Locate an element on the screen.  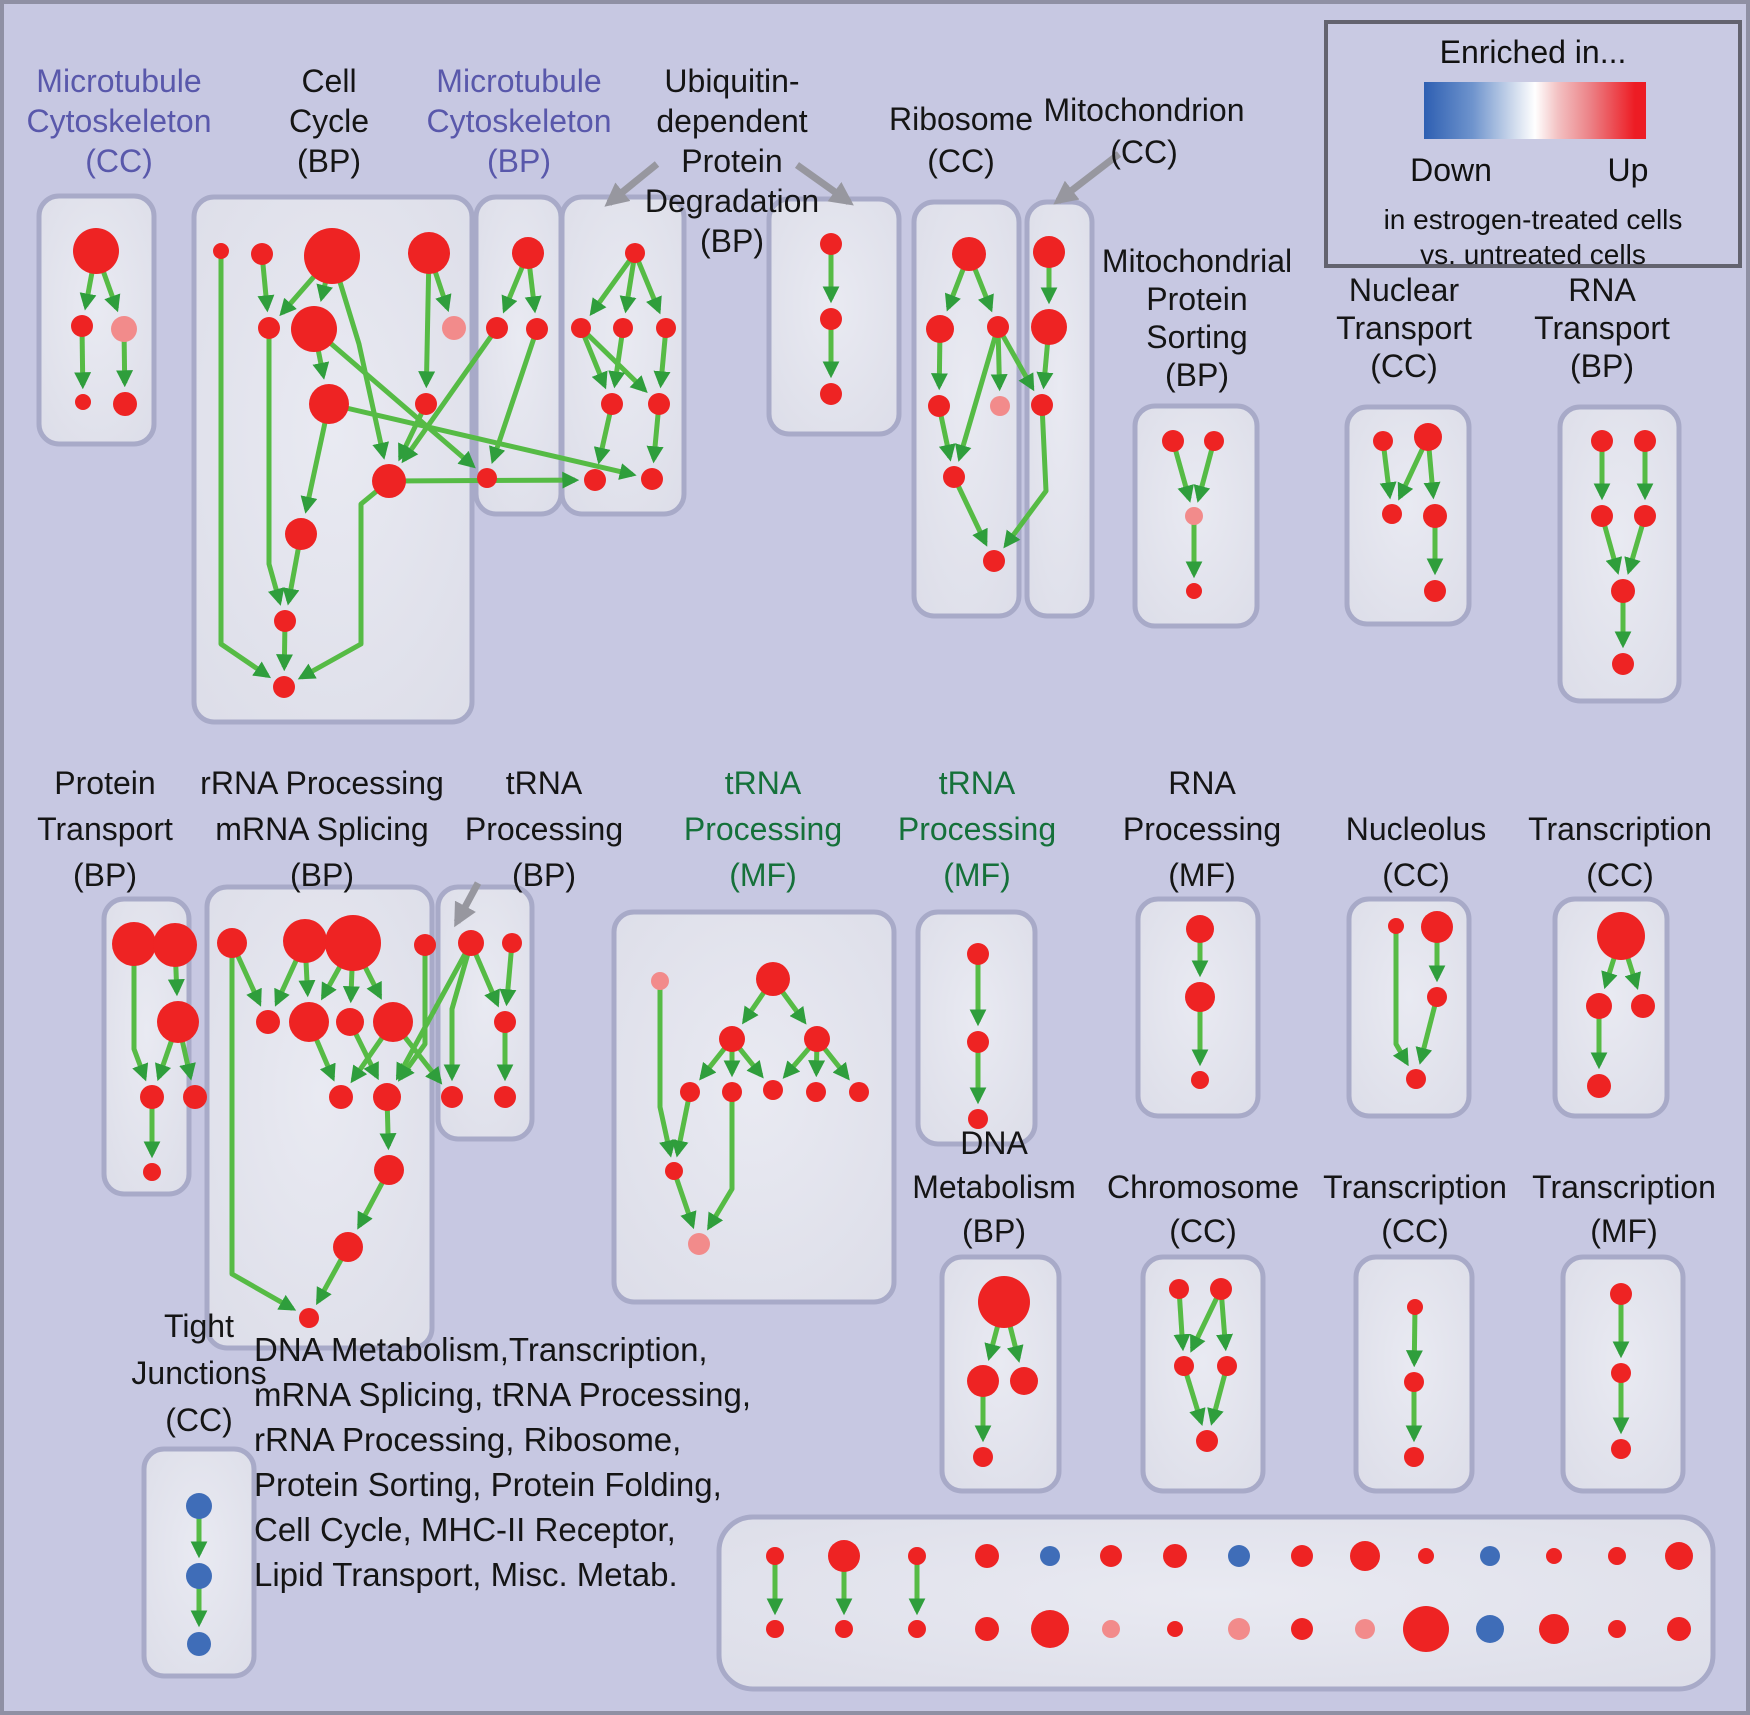
cluster-label-nuclear-transport-cc-line3: (CC) is located at coordinates (1404, 366).